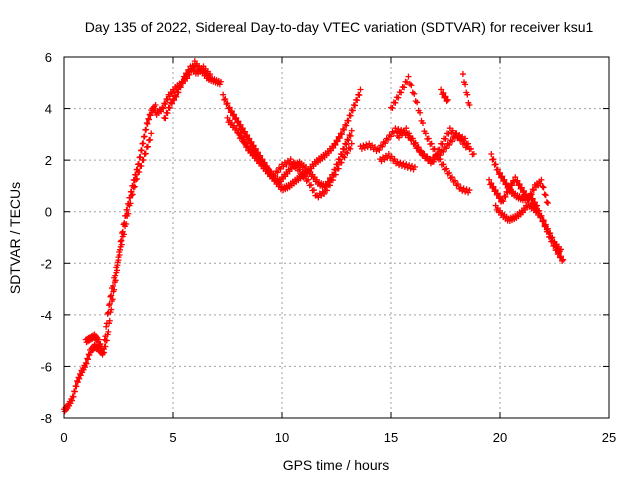 The height and width of the screenshot is (480, 640). What do you see at coordinates (500, 437) in the screenshot?
I see `x-tick-label: 20` at bounding box center [500, 437].